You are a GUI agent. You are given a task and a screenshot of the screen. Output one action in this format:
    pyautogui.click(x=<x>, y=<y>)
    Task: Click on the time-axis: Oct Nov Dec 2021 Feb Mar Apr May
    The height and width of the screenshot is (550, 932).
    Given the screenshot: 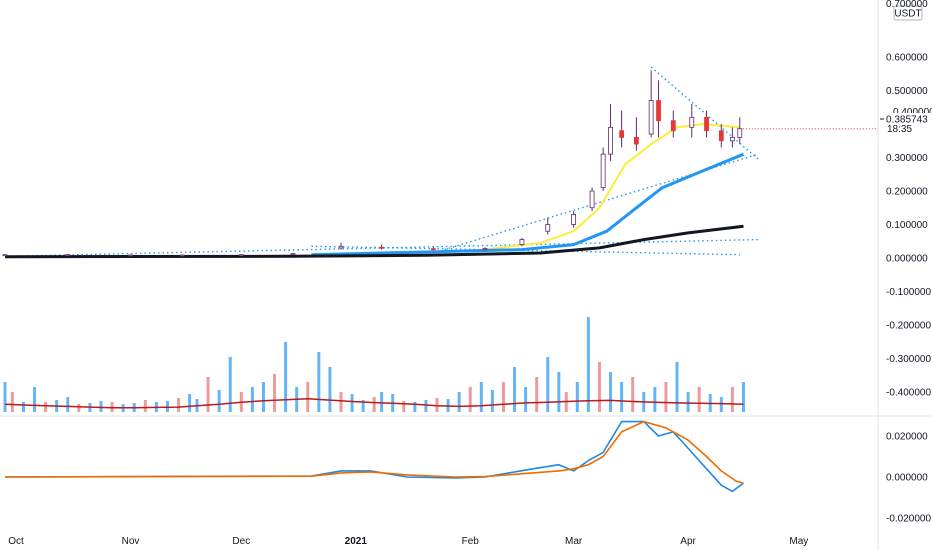 What is the action you would take?
    pyautogui.click(x=408, y=541)
    